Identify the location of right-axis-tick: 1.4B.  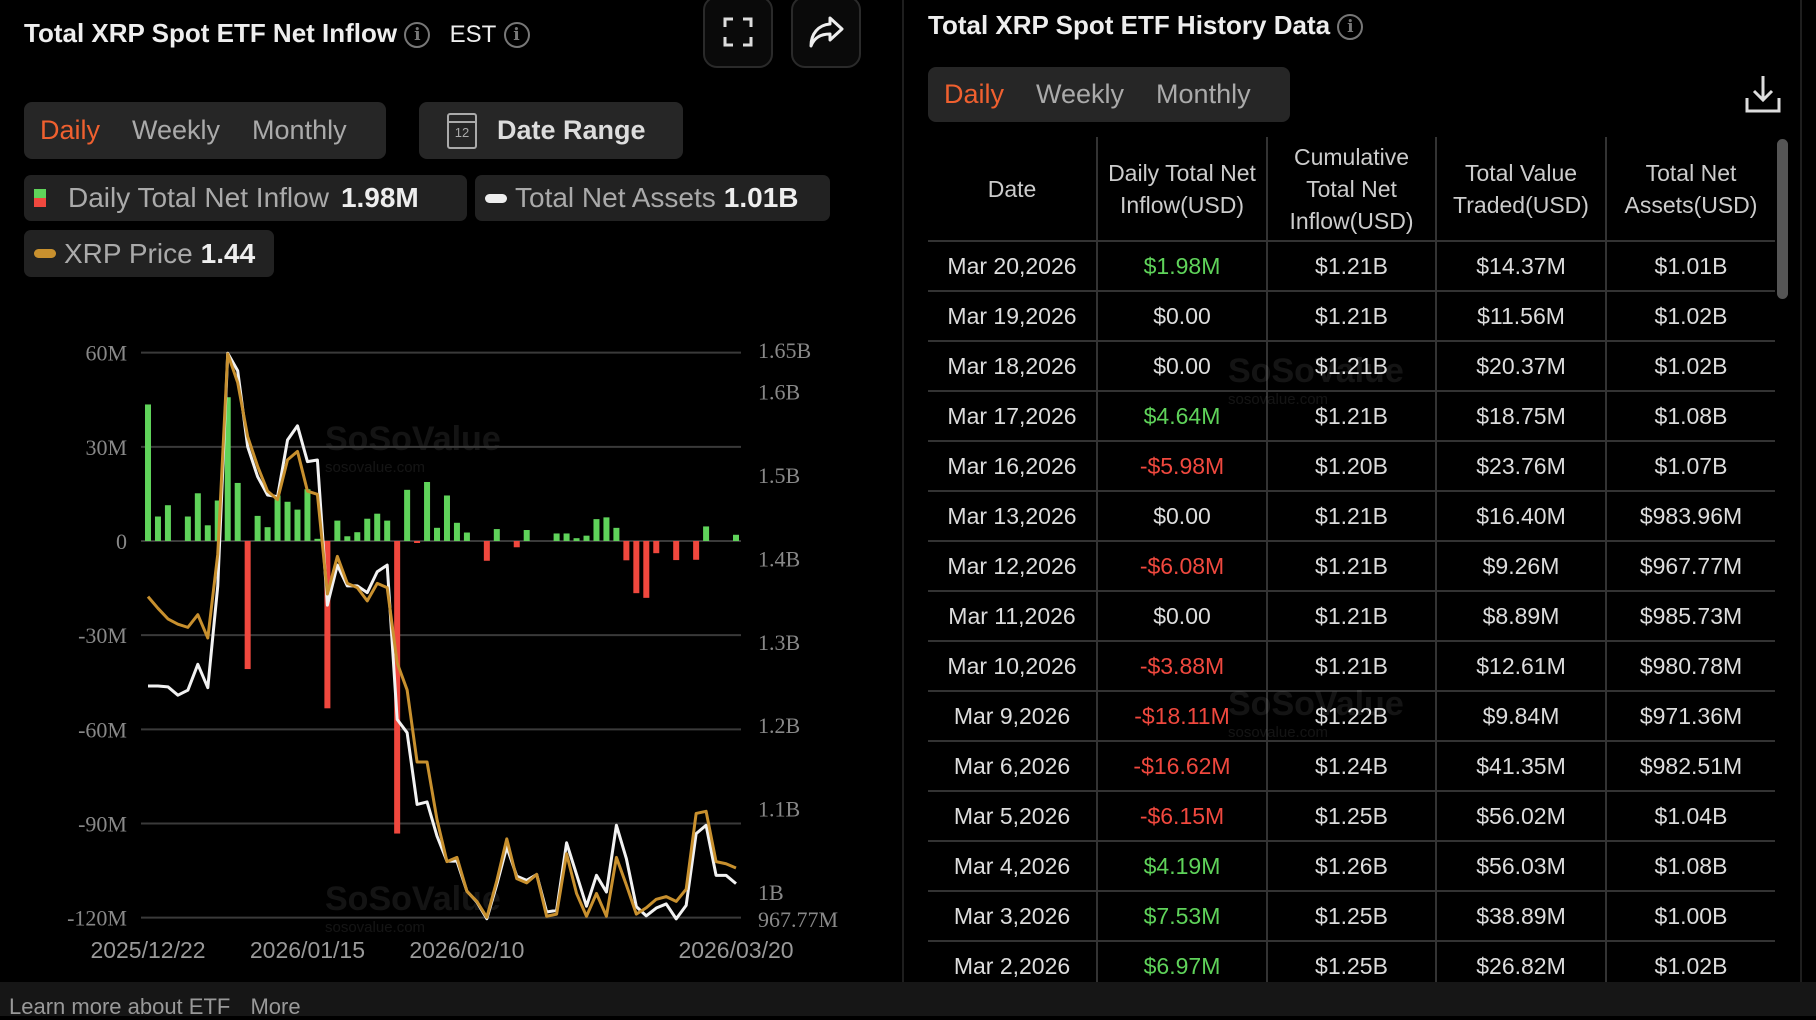
(779, 558).